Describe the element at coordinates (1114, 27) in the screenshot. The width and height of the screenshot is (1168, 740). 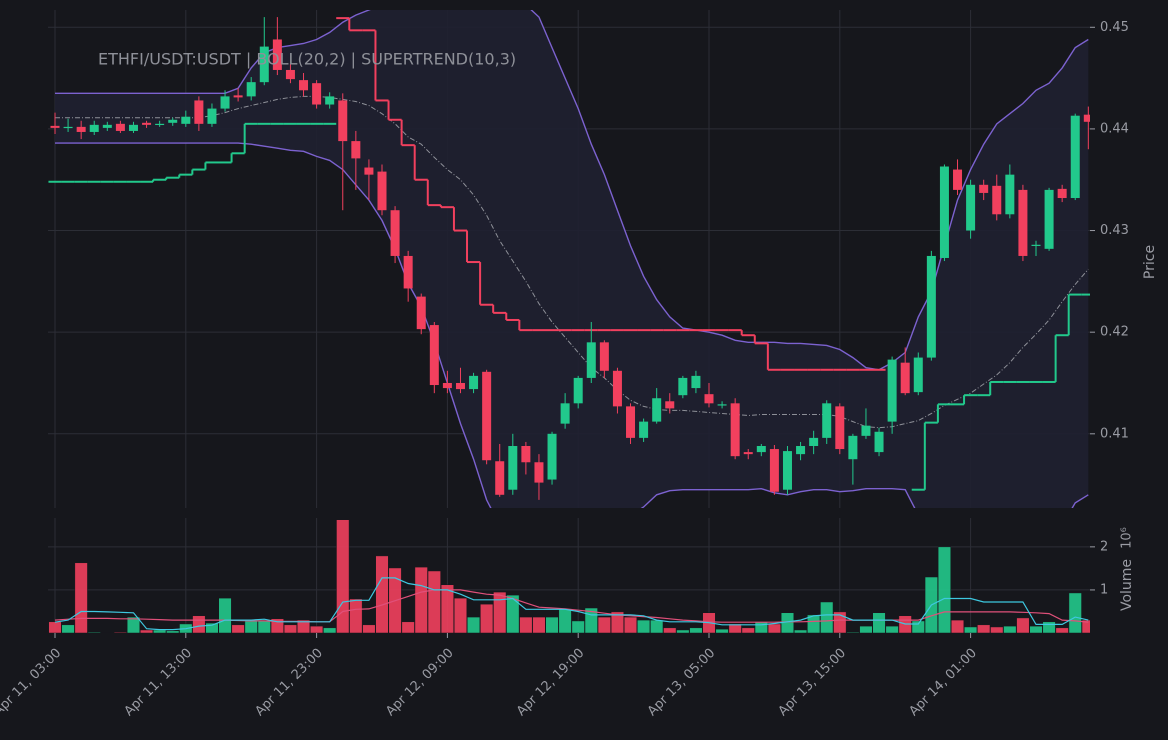
I see `y-tick-label: 0.45` at that location.